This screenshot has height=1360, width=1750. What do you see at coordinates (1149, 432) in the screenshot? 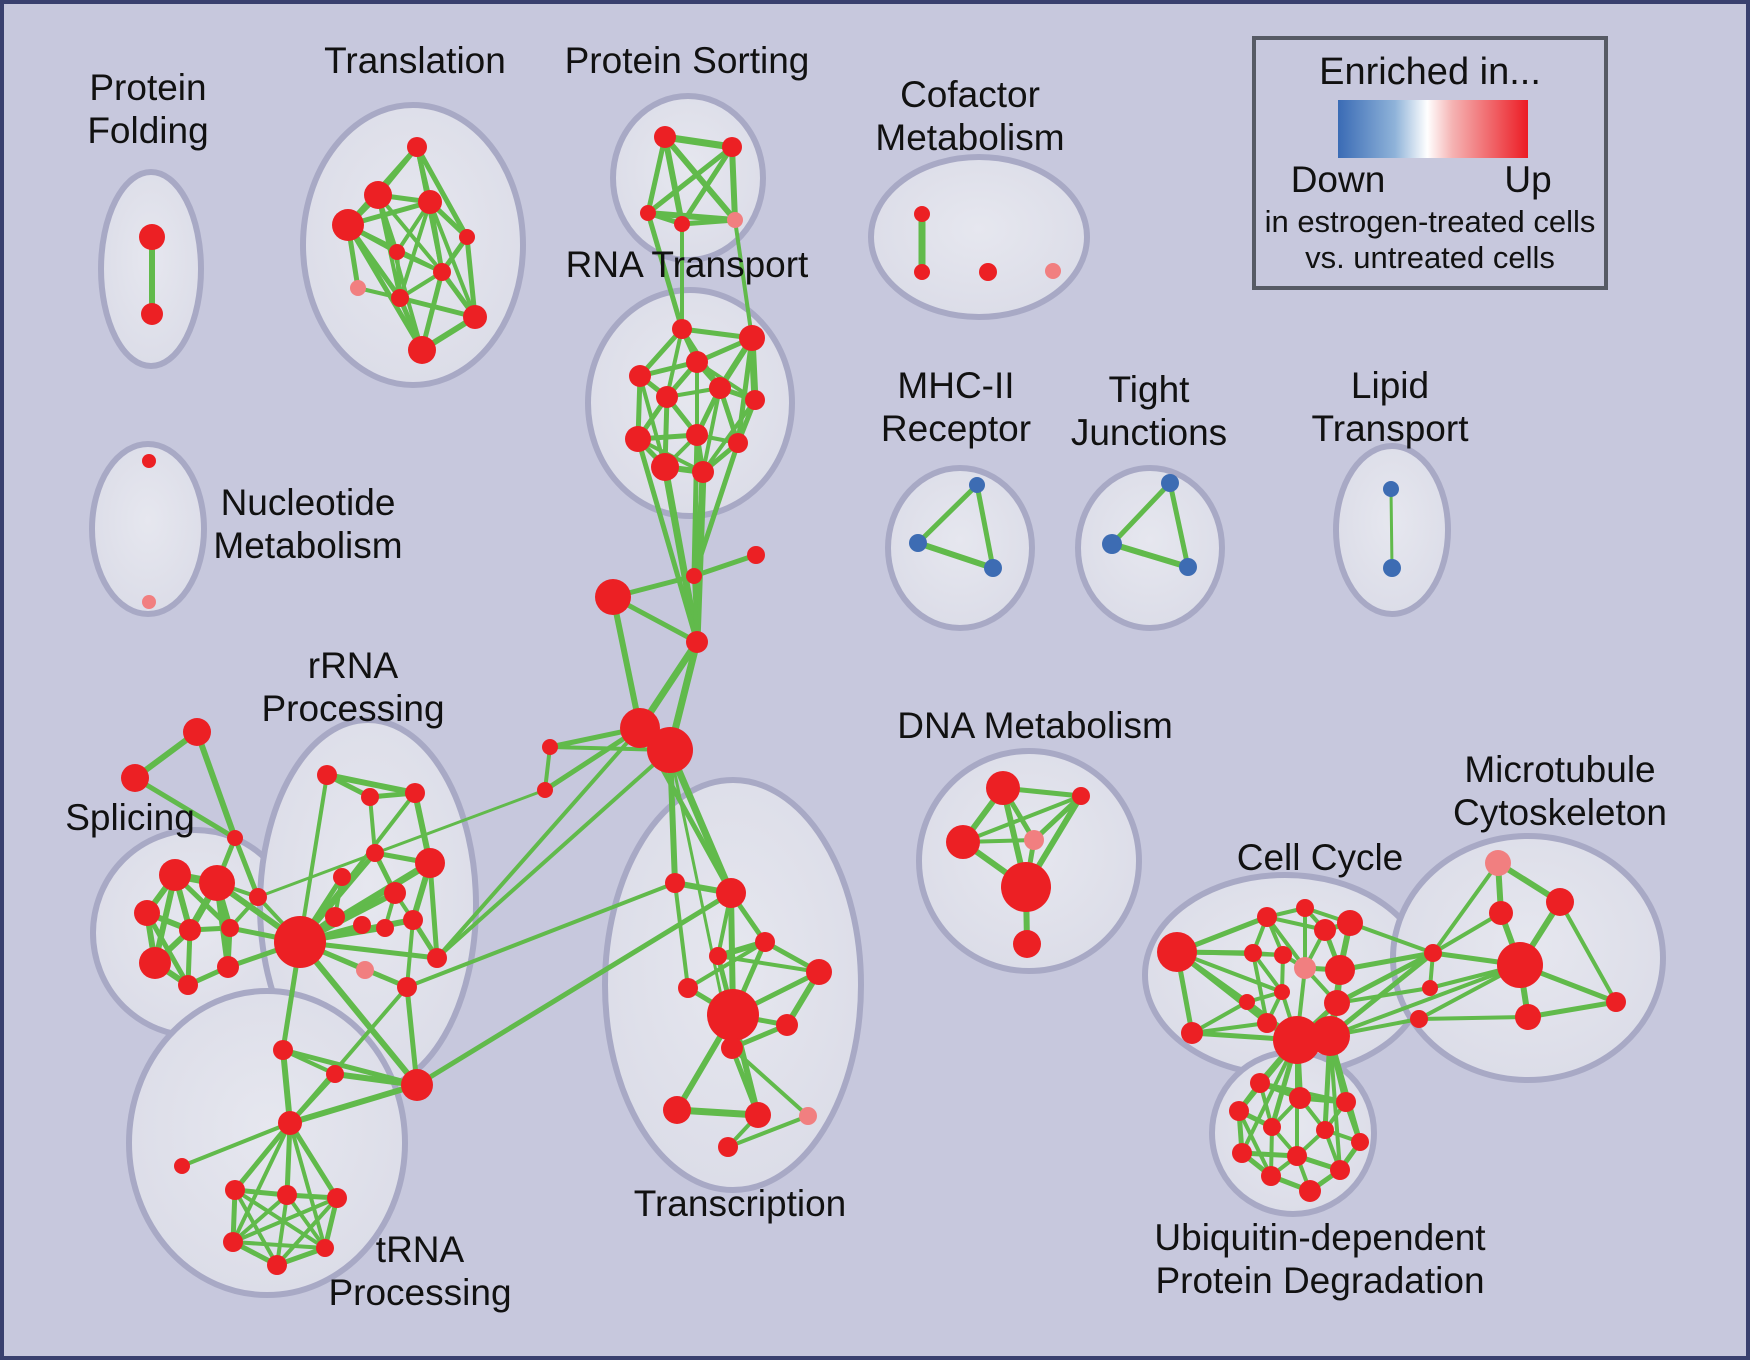
I see `cluster-label-tight-junctions: Junctions` at bounding box center [1149, 432].